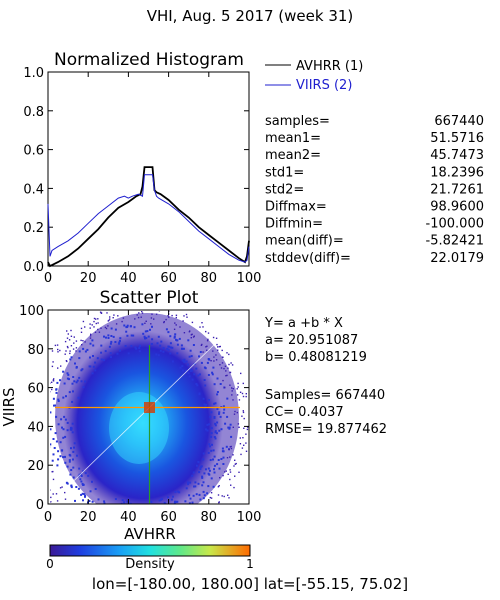 This screenshot has height=600, width=500. Describe the element at coordinates (143, 417) in the screenshot. I see `density-body` at that location.